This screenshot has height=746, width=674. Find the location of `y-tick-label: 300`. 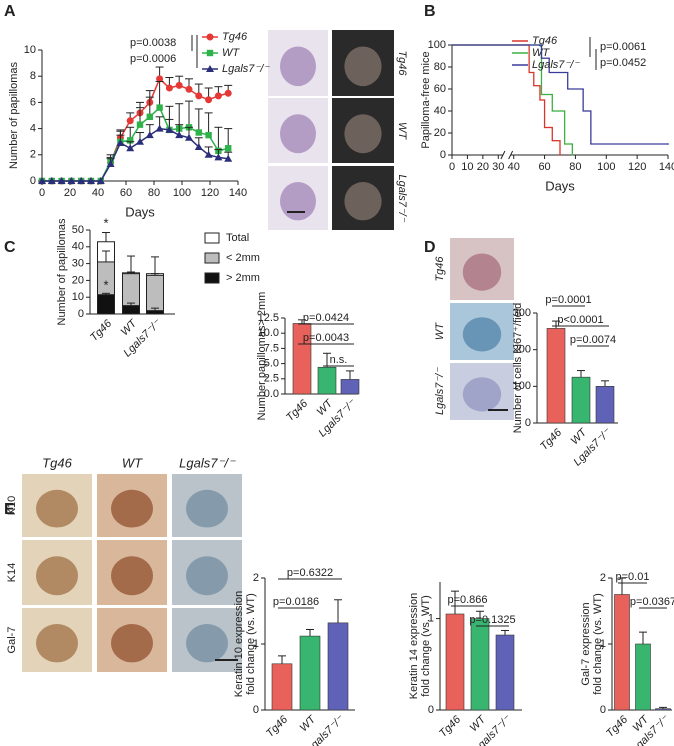

y-tick-label: 300 is located at coordinates (522, 313).